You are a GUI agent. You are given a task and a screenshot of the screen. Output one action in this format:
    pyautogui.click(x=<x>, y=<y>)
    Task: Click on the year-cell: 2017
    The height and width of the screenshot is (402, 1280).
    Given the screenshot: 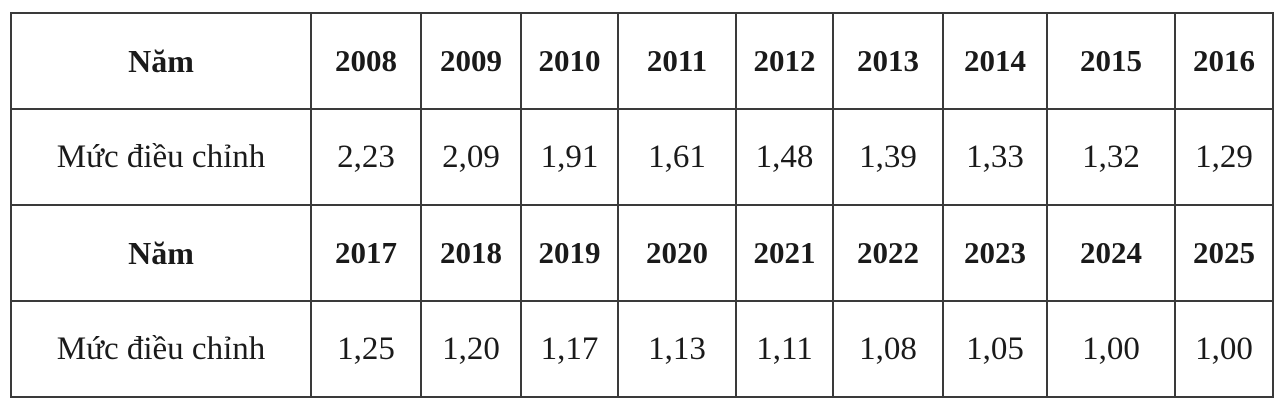 What is the action you would take?
    pyautogui.click(x=366, y=253)
    